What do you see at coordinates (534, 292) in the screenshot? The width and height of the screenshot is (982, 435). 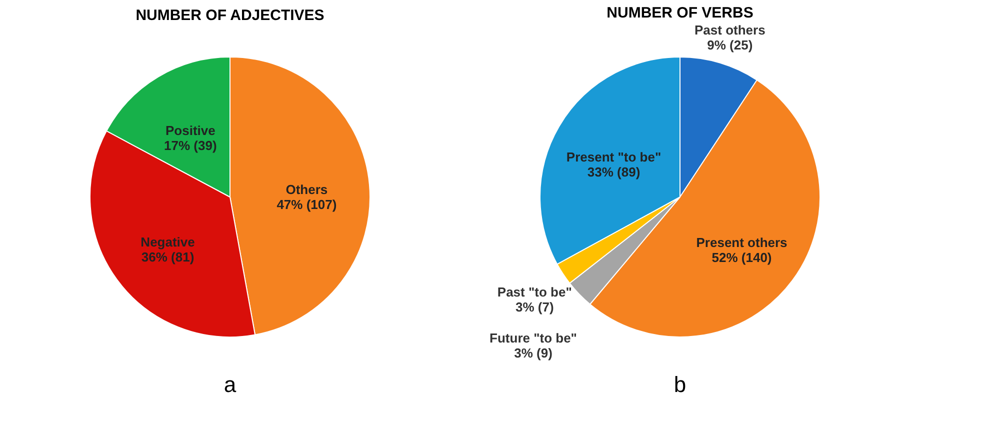 I see `slice-label: Past "to be"` at bounding box center [534, 292].